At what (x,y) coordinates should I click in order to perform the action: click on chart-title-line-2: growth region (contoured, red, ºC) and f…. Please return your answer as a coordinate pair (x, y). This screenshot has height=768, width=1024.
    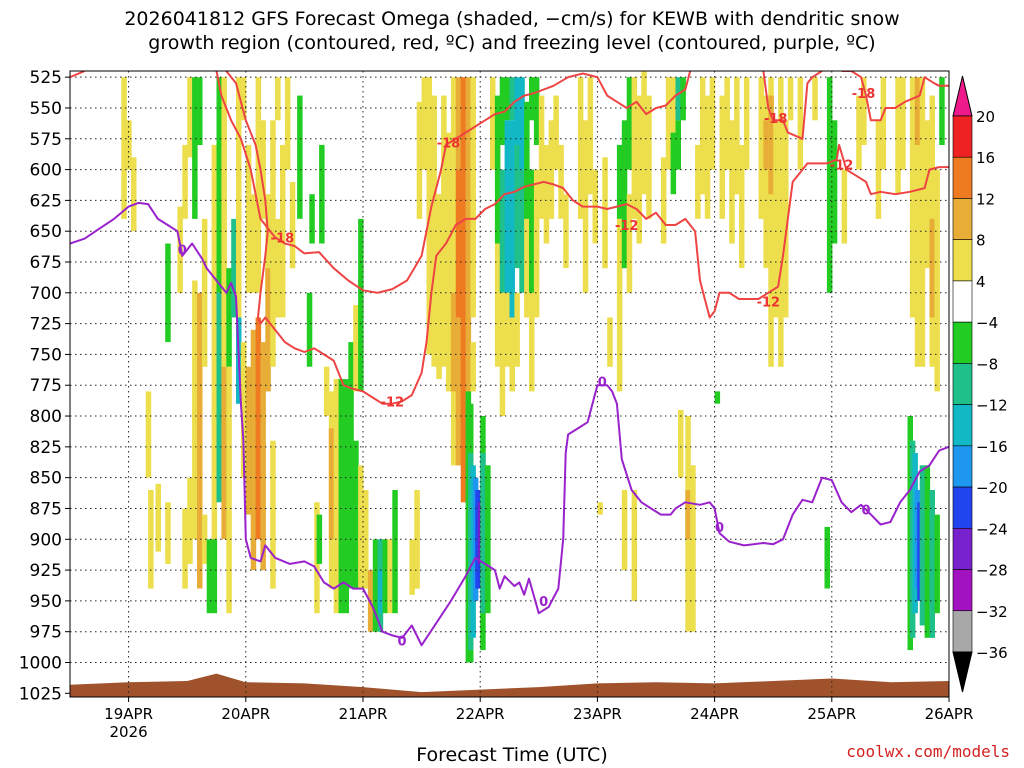
    Looking at the image, I should click on (512, 43).